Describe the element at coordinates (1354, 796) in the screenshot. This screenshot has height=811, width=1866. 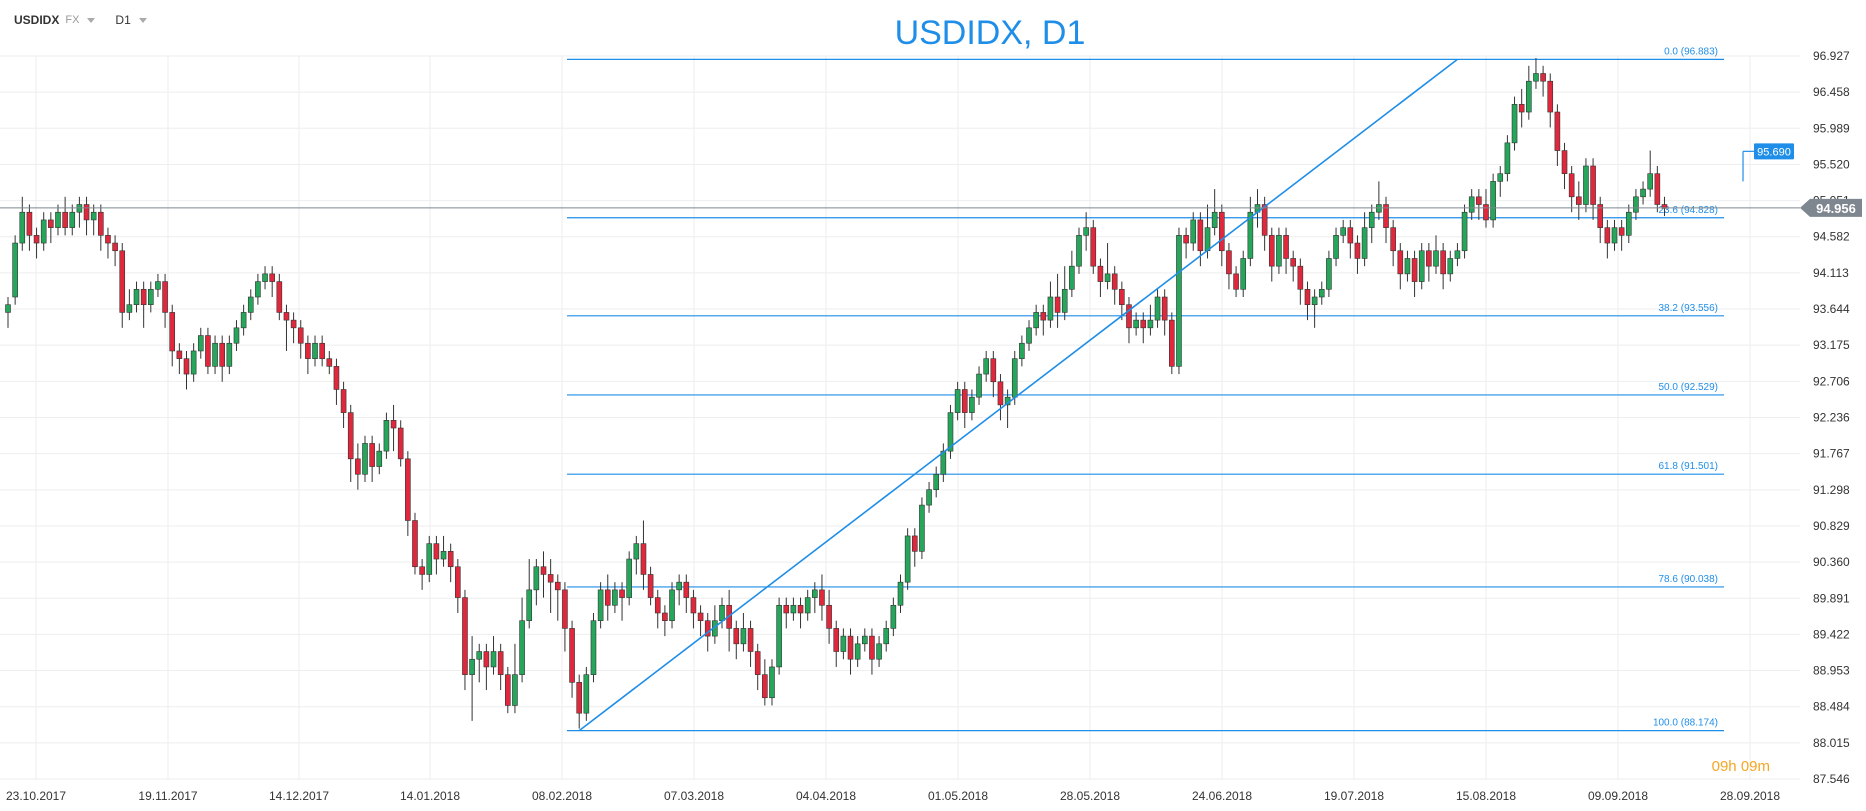
I see `date-tick-label: 19.07.2018` at that location.